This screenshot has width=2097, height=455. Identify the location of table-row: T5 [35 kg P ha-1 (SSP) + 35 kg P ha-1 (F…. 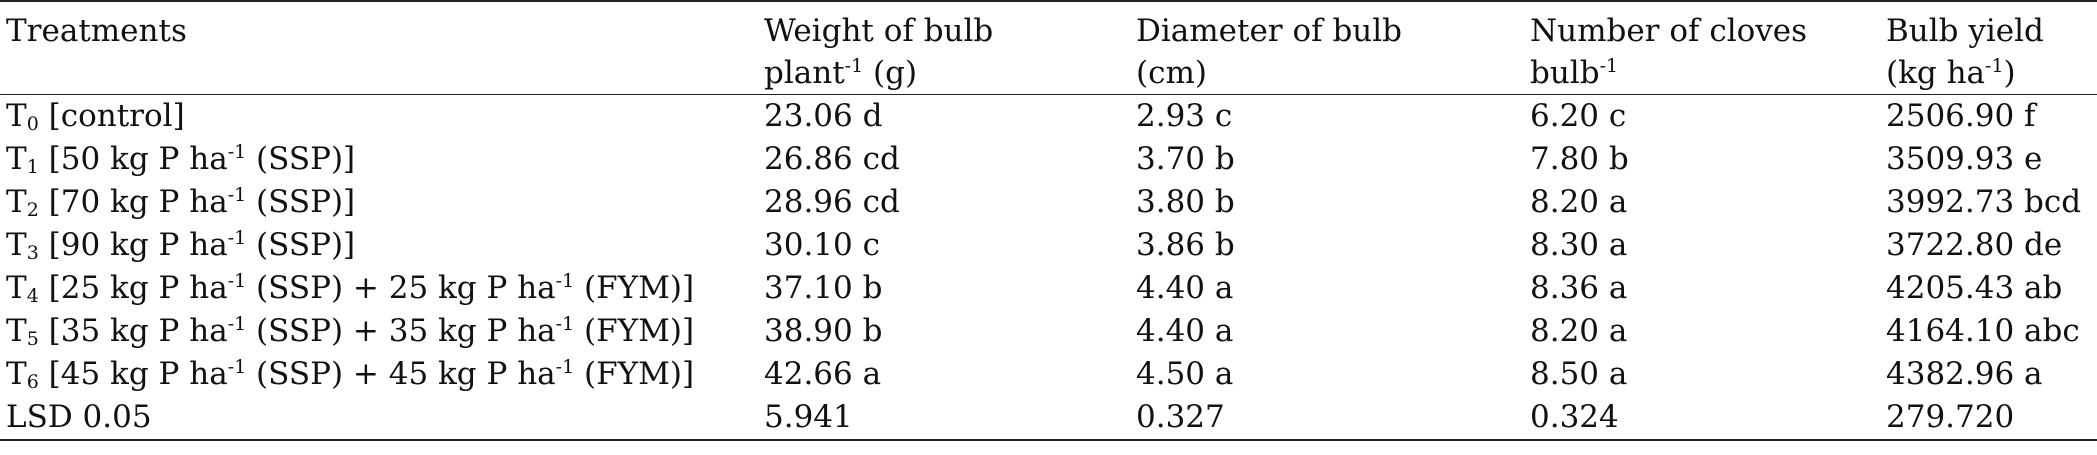
(1048, 331).